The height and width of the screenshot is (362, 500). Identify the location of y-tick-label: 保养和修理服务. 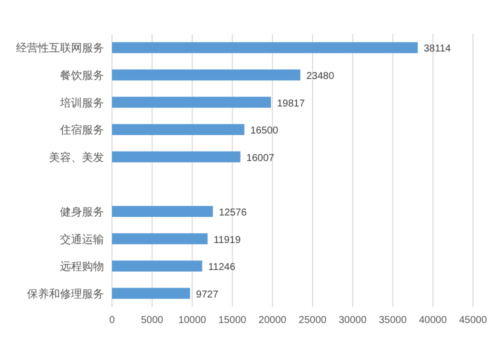
(65, 293).